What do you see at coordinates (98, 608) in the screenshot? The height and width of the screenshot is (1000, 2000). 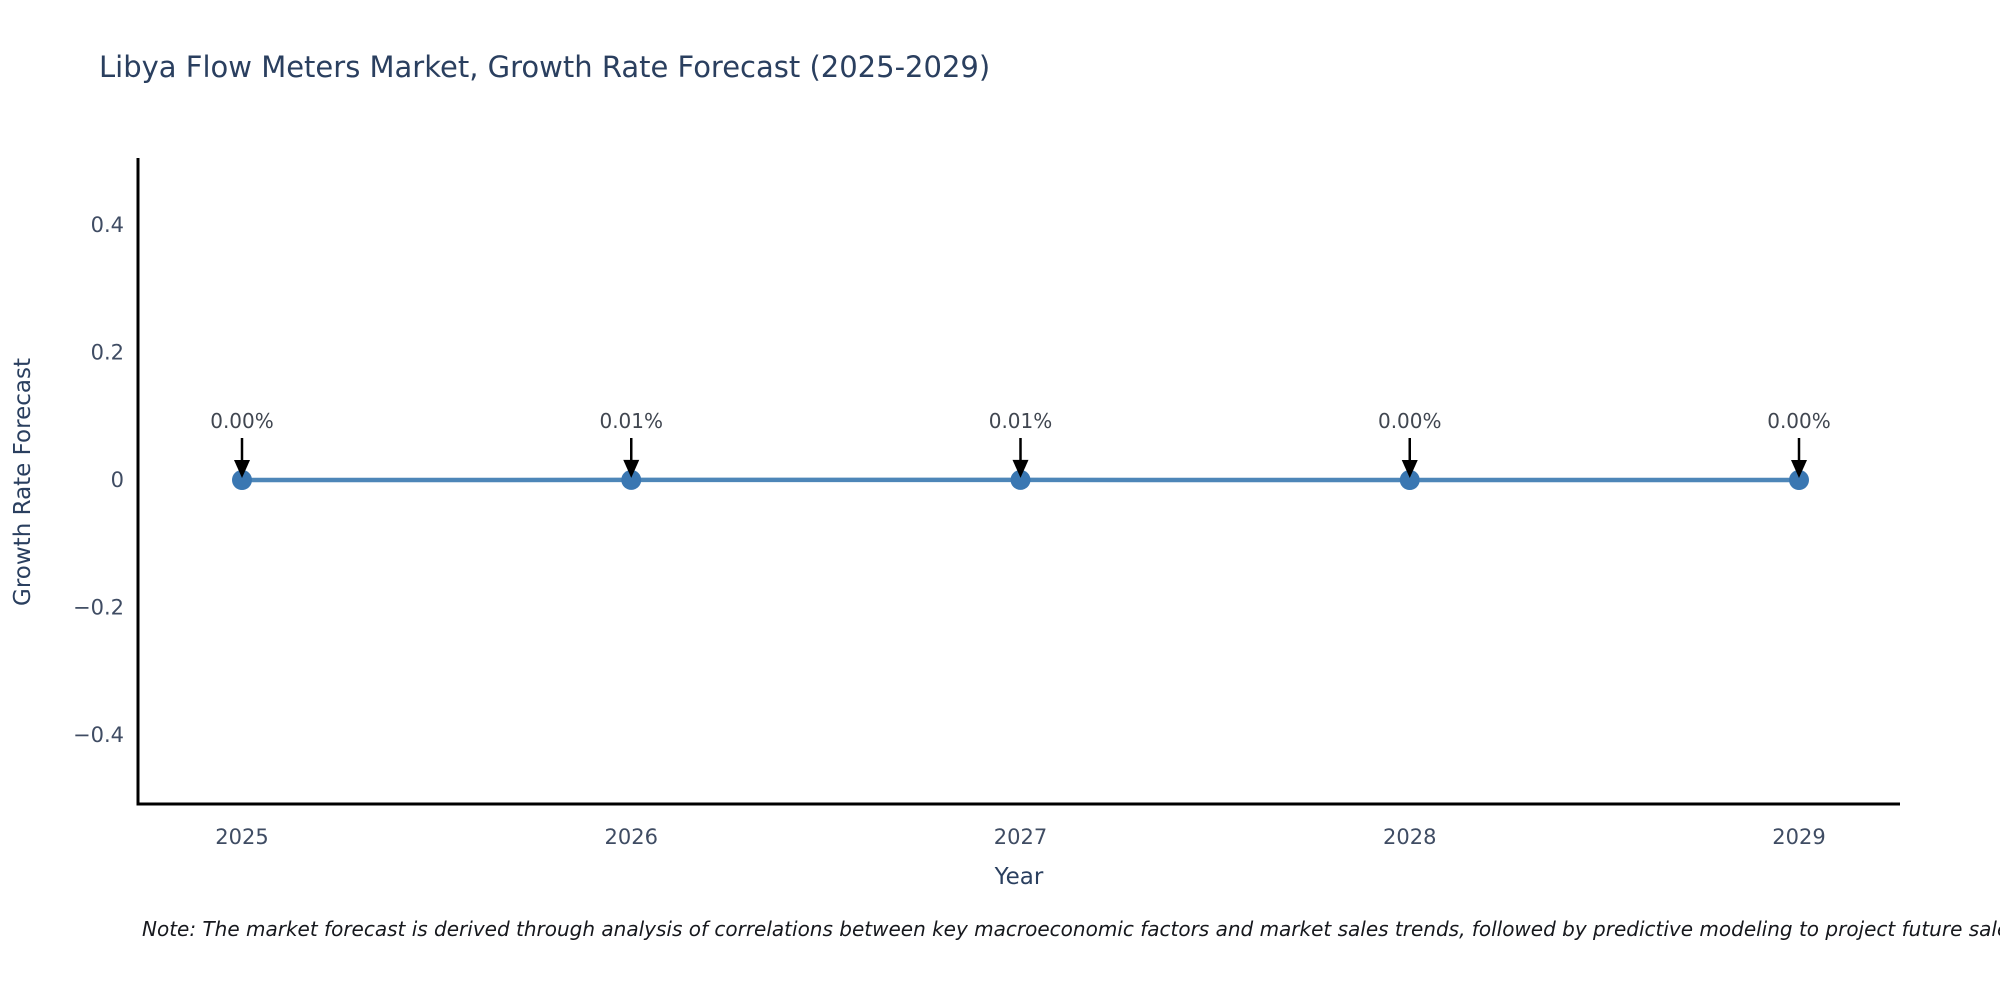 I see `y-tick-label: −0.2` at bounding box center [98, 608].